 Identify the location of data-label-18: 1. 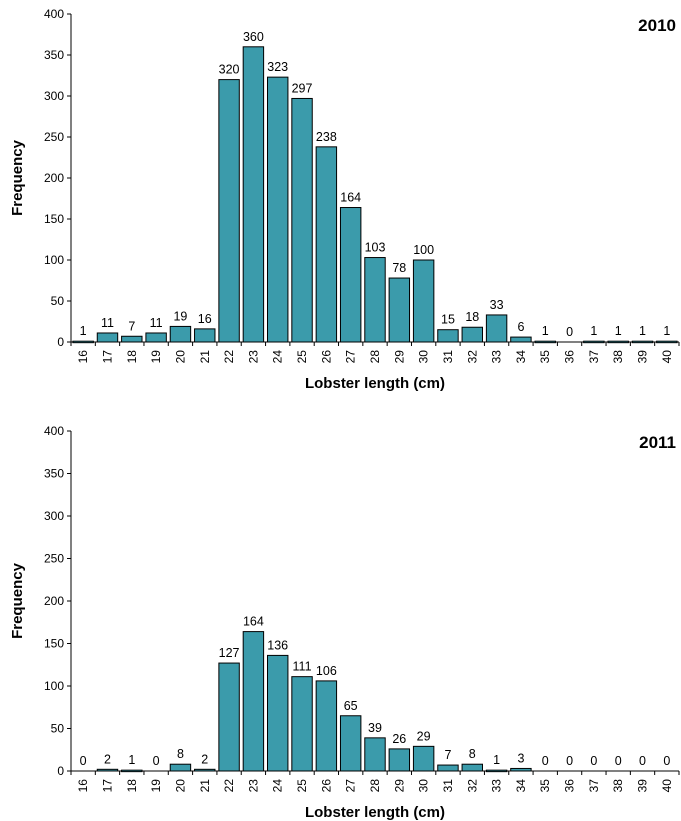
(131, 760).